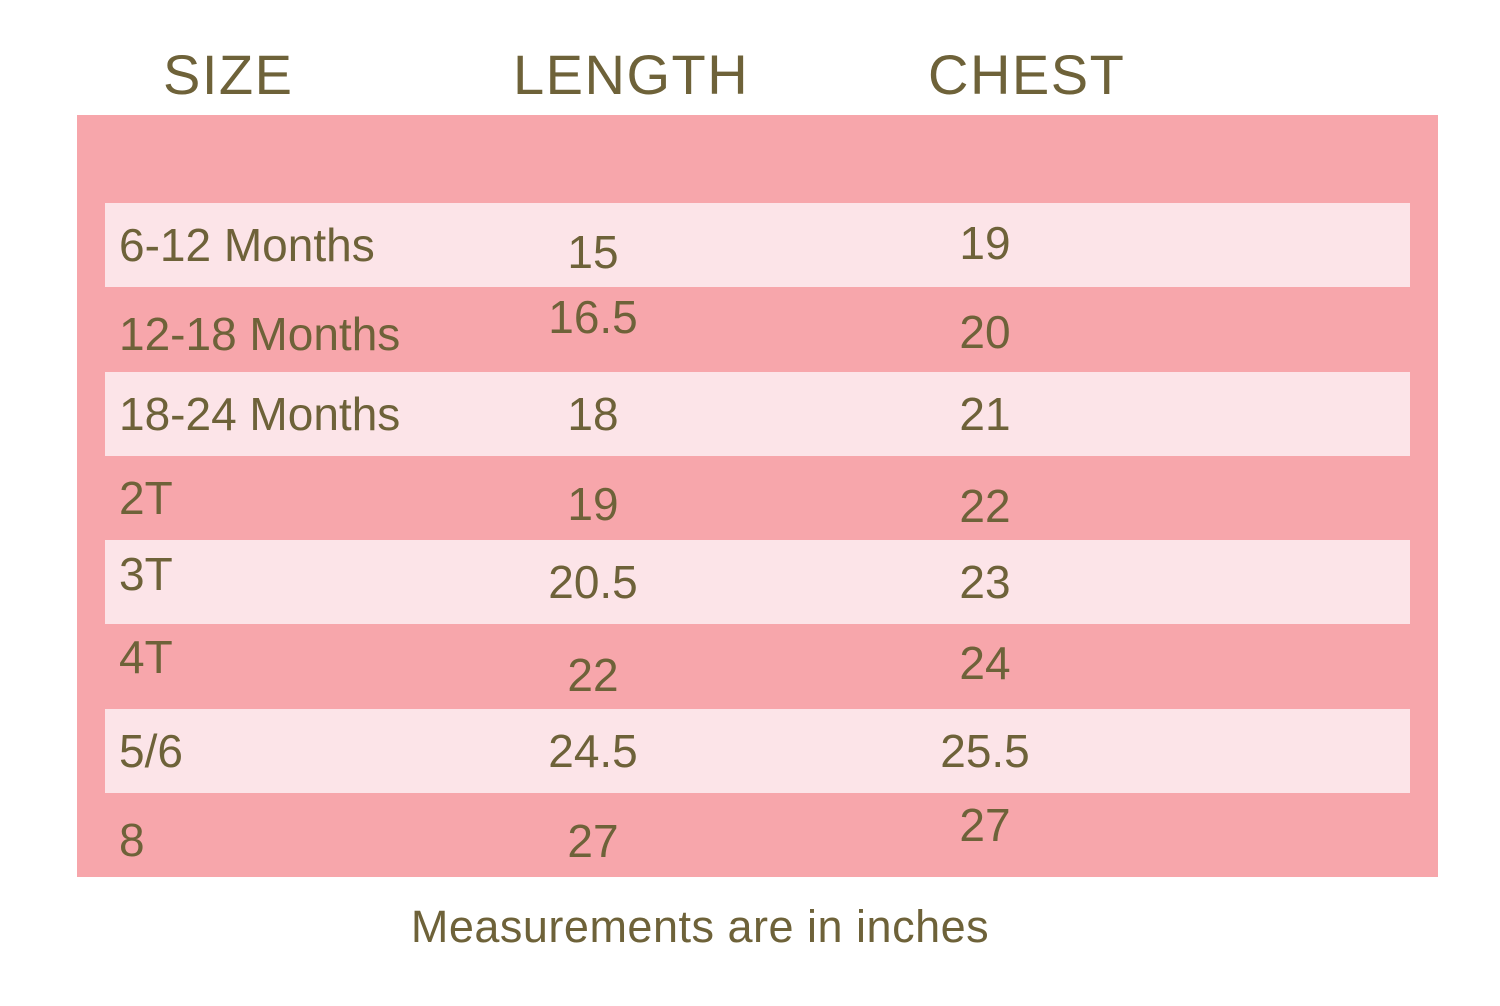 The image size is (1500, 1006). I want to click on length-cell: 24.5, so click(593, 750).